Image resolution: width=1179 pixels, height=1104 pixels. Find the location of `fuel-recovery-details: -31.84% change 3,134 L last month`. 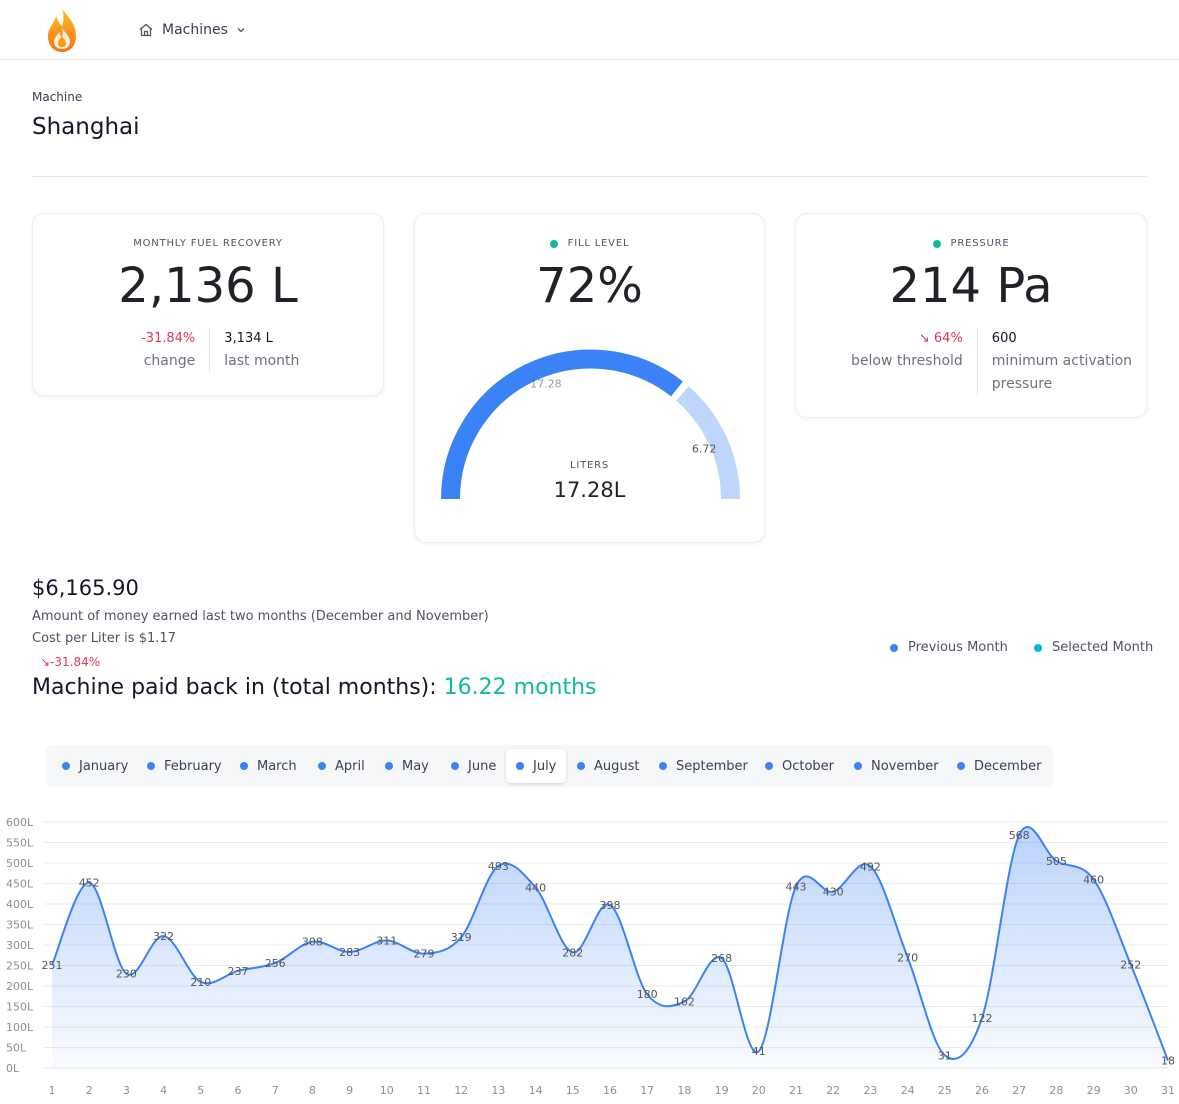

fuel-recovery-details: -31.84% change 3,134 L last month is located at coordinates (220, 350).